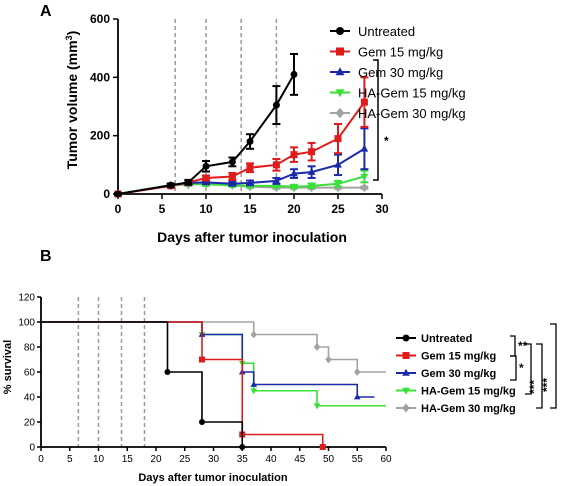 The height and width of the screenshot is (486, 563). What do you see at coordinates (30, 348) in the screenshot?
I see `panel-b-ytick-label: 80` at bounding box center [30, 348].